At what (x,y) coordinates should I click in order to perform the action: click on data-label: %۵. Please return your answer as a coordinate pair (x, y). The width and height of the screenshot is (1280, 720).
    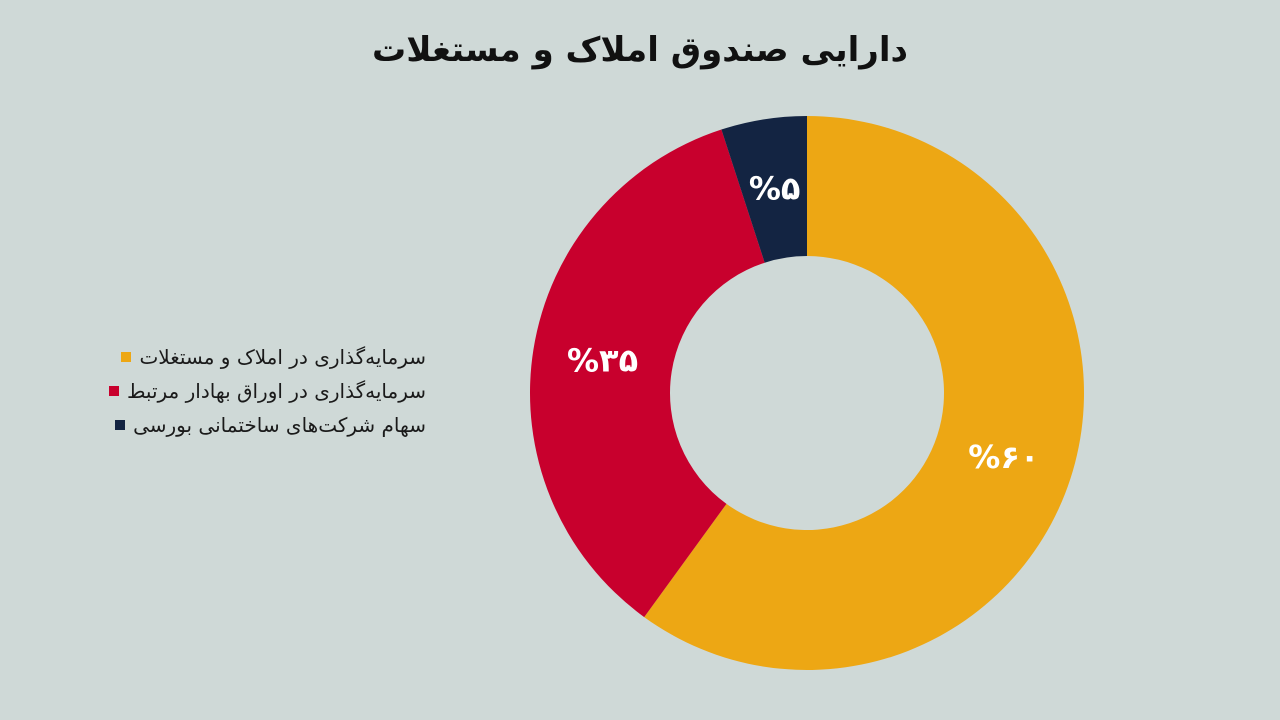
    Looking at the image, I should click on (775, 189).